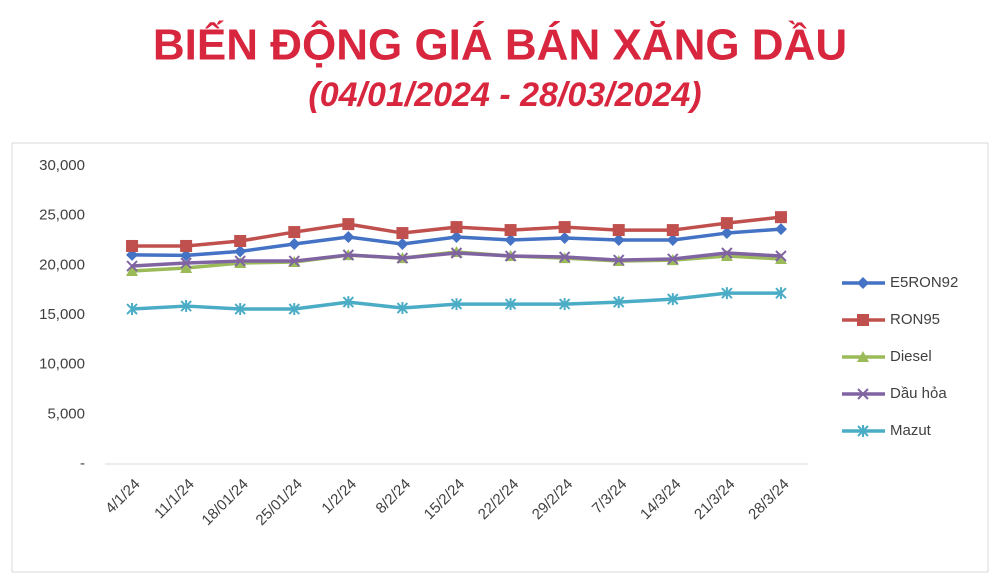 The height and width of the screenshot is (588, 1000). Describe the element at coordinates (915, 319) in the screenshot. I see `legend-label: RON95` at that location.